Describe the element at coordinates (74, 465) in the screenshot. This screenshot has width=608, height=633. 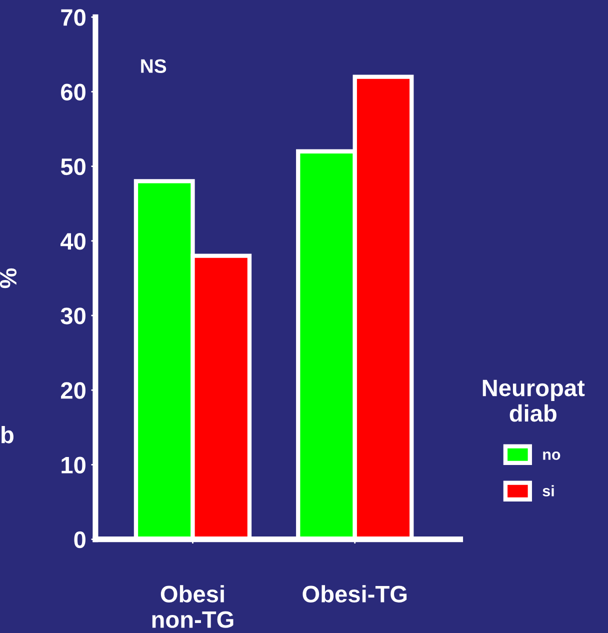
I see `y-tick-label: 10` at that location.